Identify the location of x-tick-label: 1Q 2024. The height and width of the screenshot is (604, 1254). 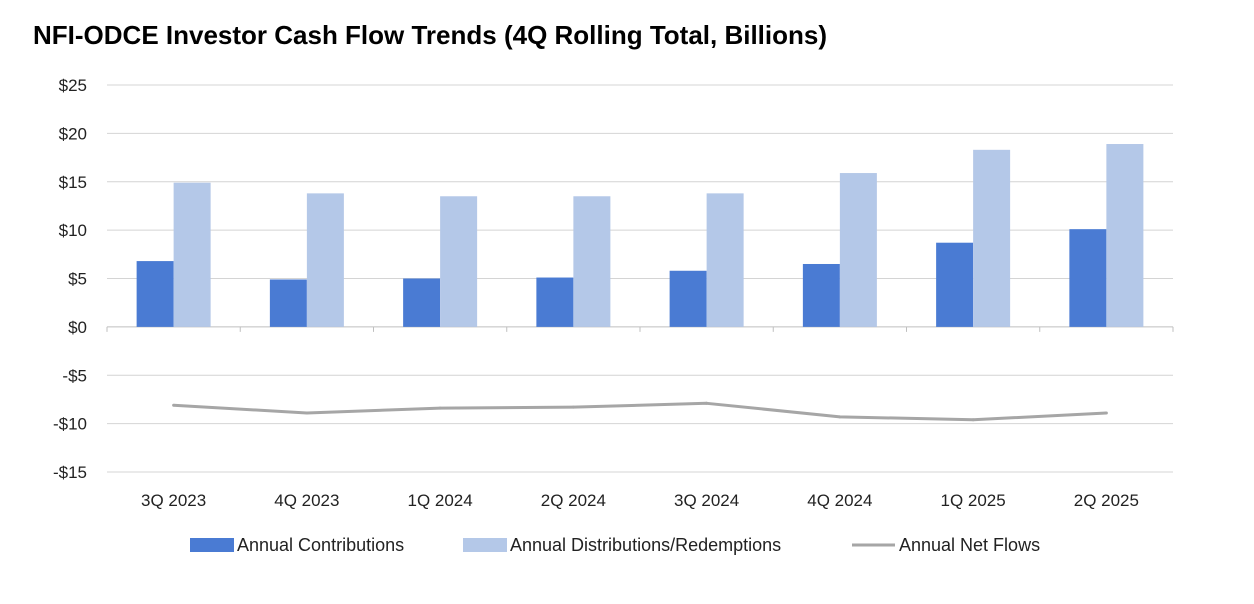
(440, 500).